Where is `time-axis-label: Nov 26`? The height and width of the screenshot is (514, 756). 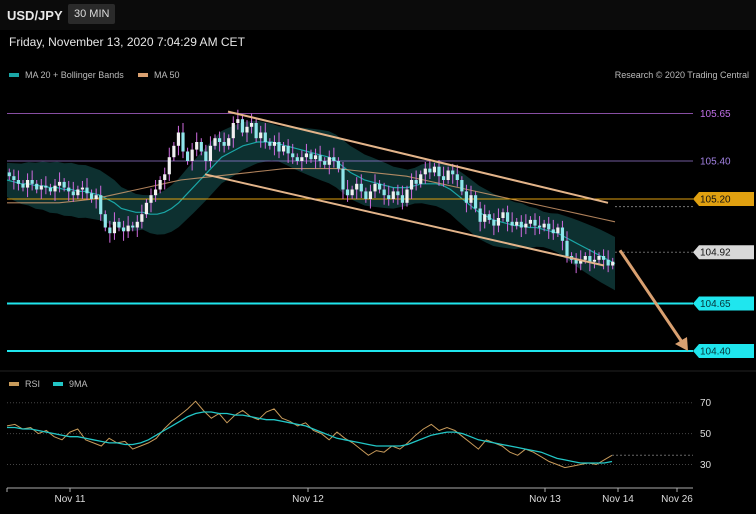
time-axis-label: Nov 26 is located at coordinates (677, 499).